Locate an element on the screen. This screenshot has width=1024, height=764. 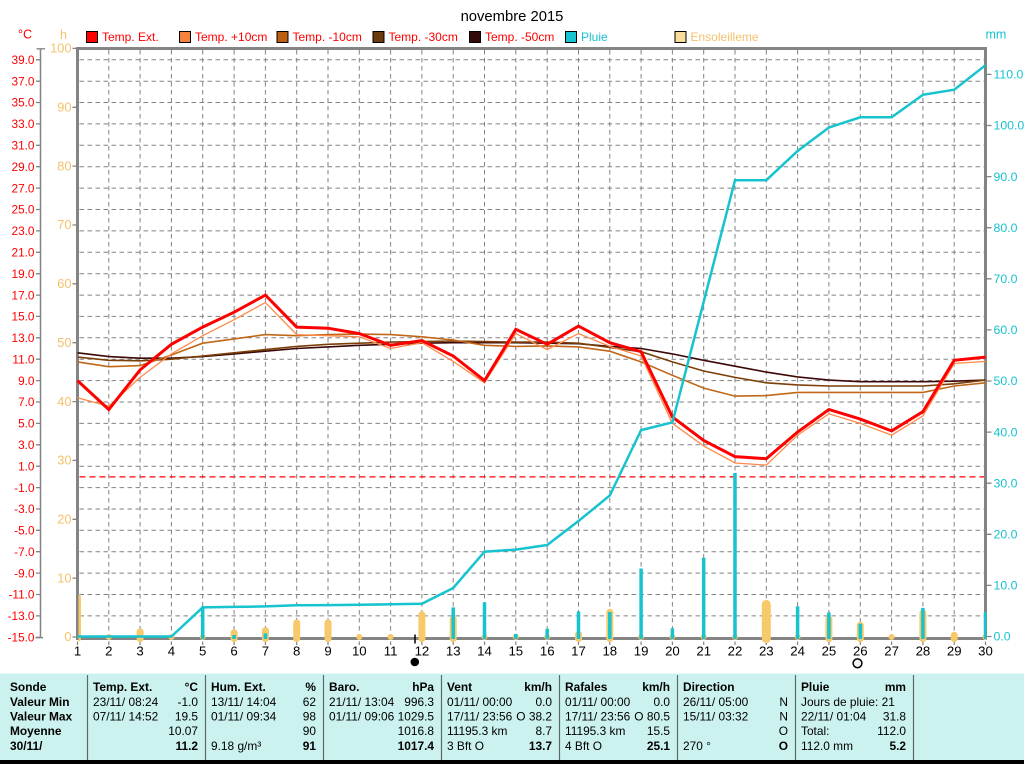
svg-text: 25.1 is located at coordinates (659, 746).